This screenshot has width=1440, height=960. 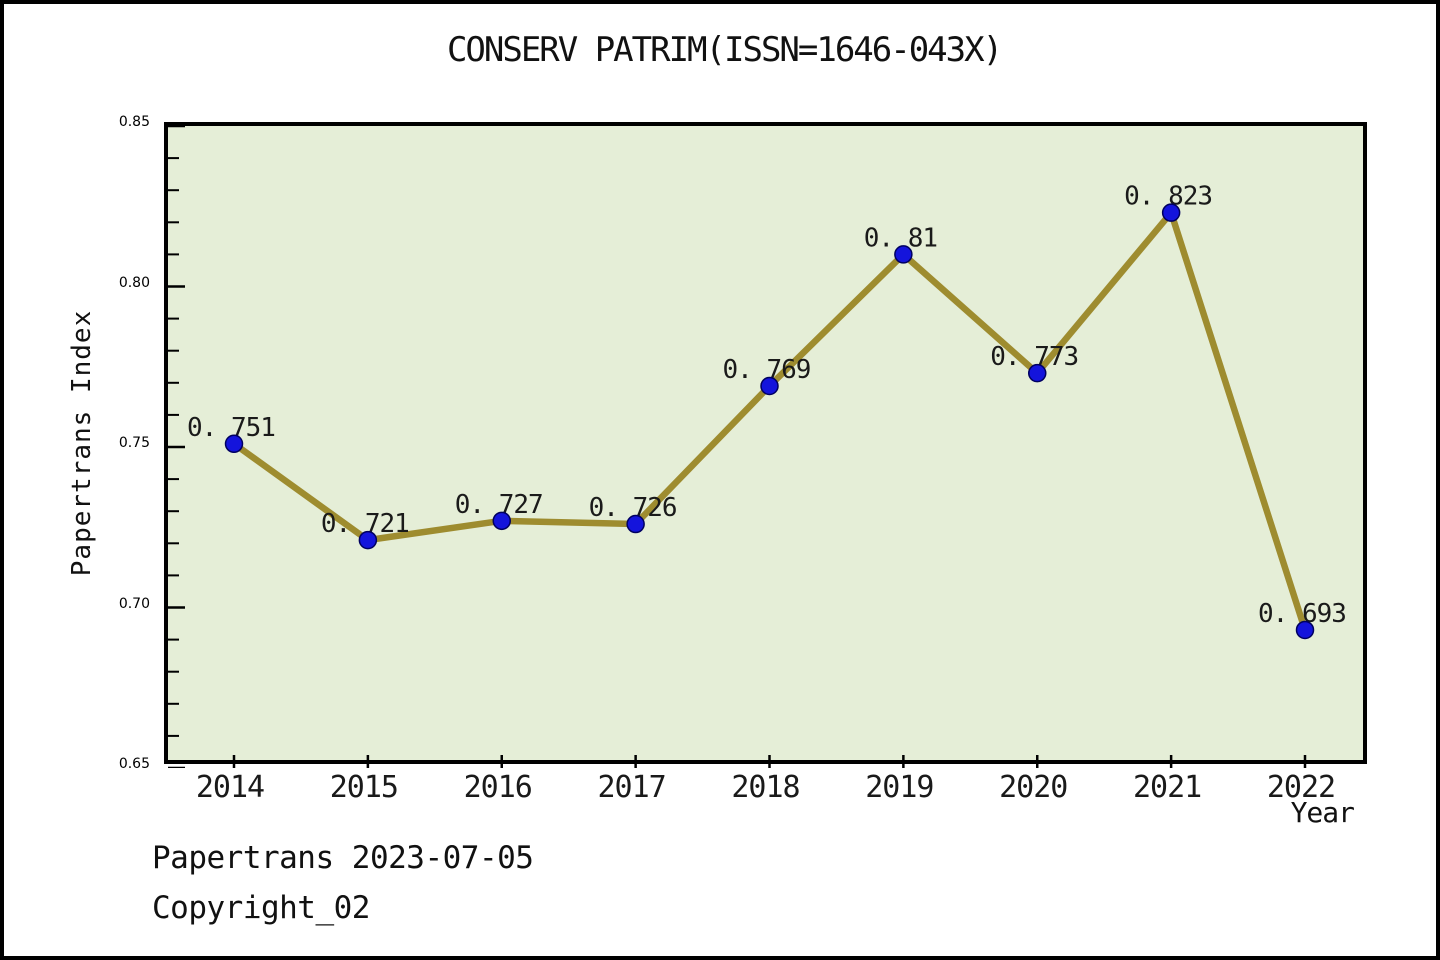 I want to click on y-tick-label: 0.75, so click(x=134, y=443).